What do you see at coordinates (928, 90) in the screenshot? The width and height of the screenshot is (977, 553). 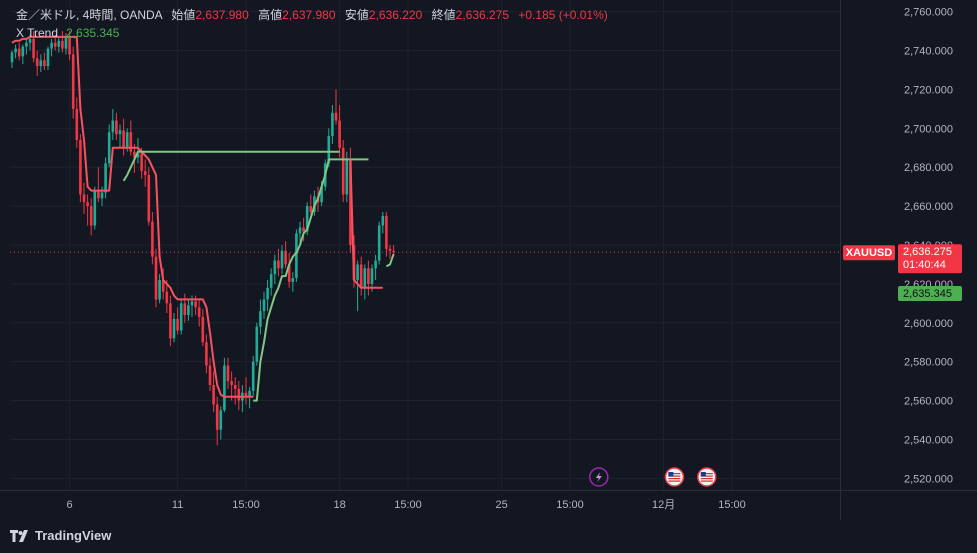 I see `price-tick-label: 2,720.000` at bounding box center [928, 90].